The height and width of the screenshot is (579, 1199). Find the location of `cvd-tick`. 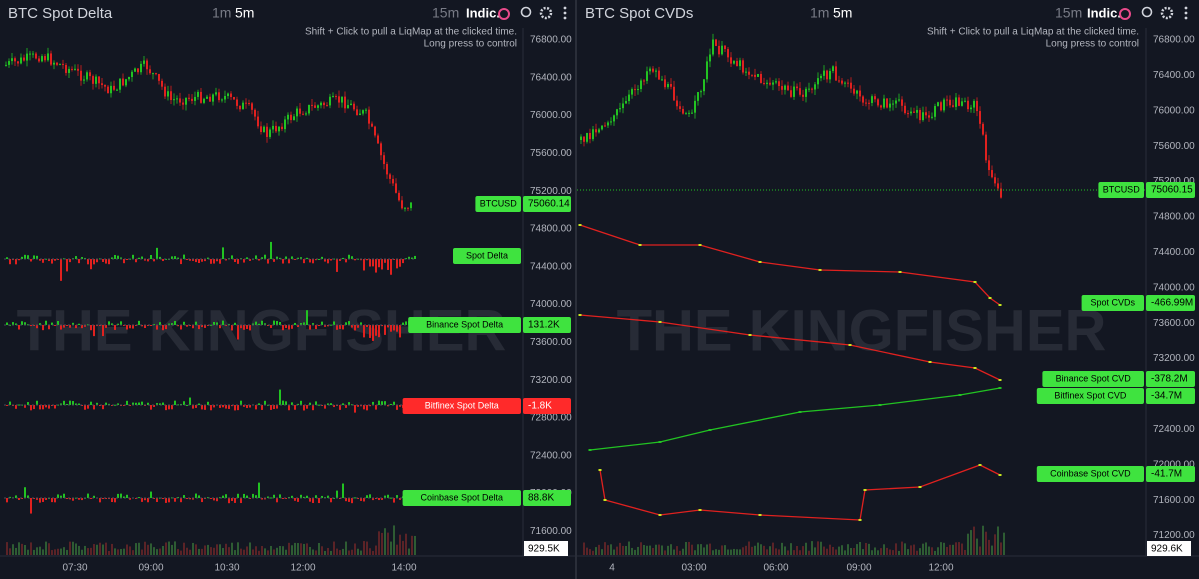

cvd-tick is located at coordinates (760, 262).